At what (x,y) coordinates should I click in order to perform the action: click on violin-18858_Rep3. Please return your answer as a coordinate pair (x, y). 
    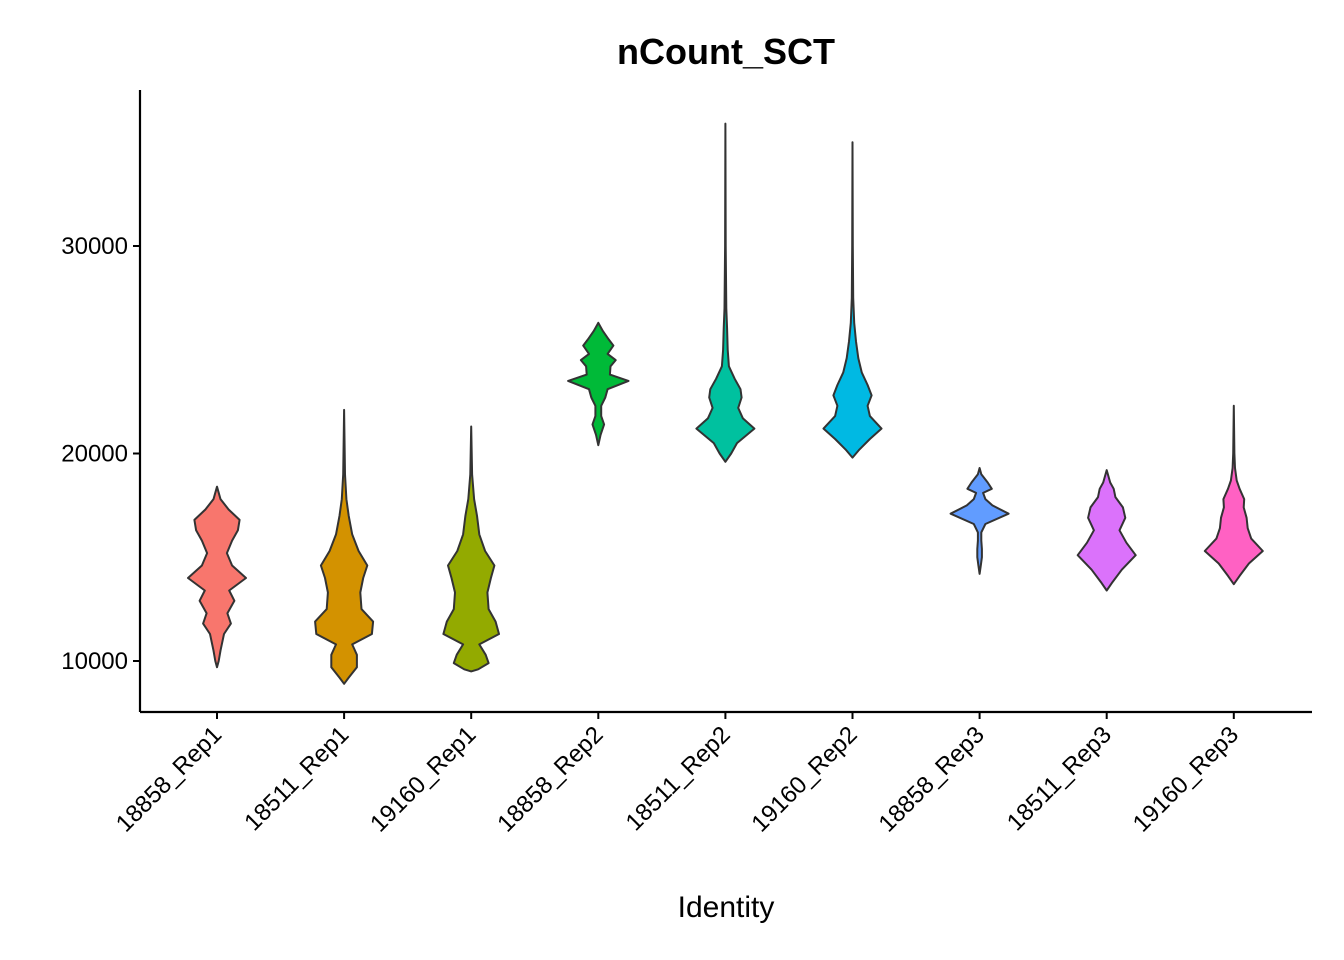
    Looking at the image, I should click on (979, 521).